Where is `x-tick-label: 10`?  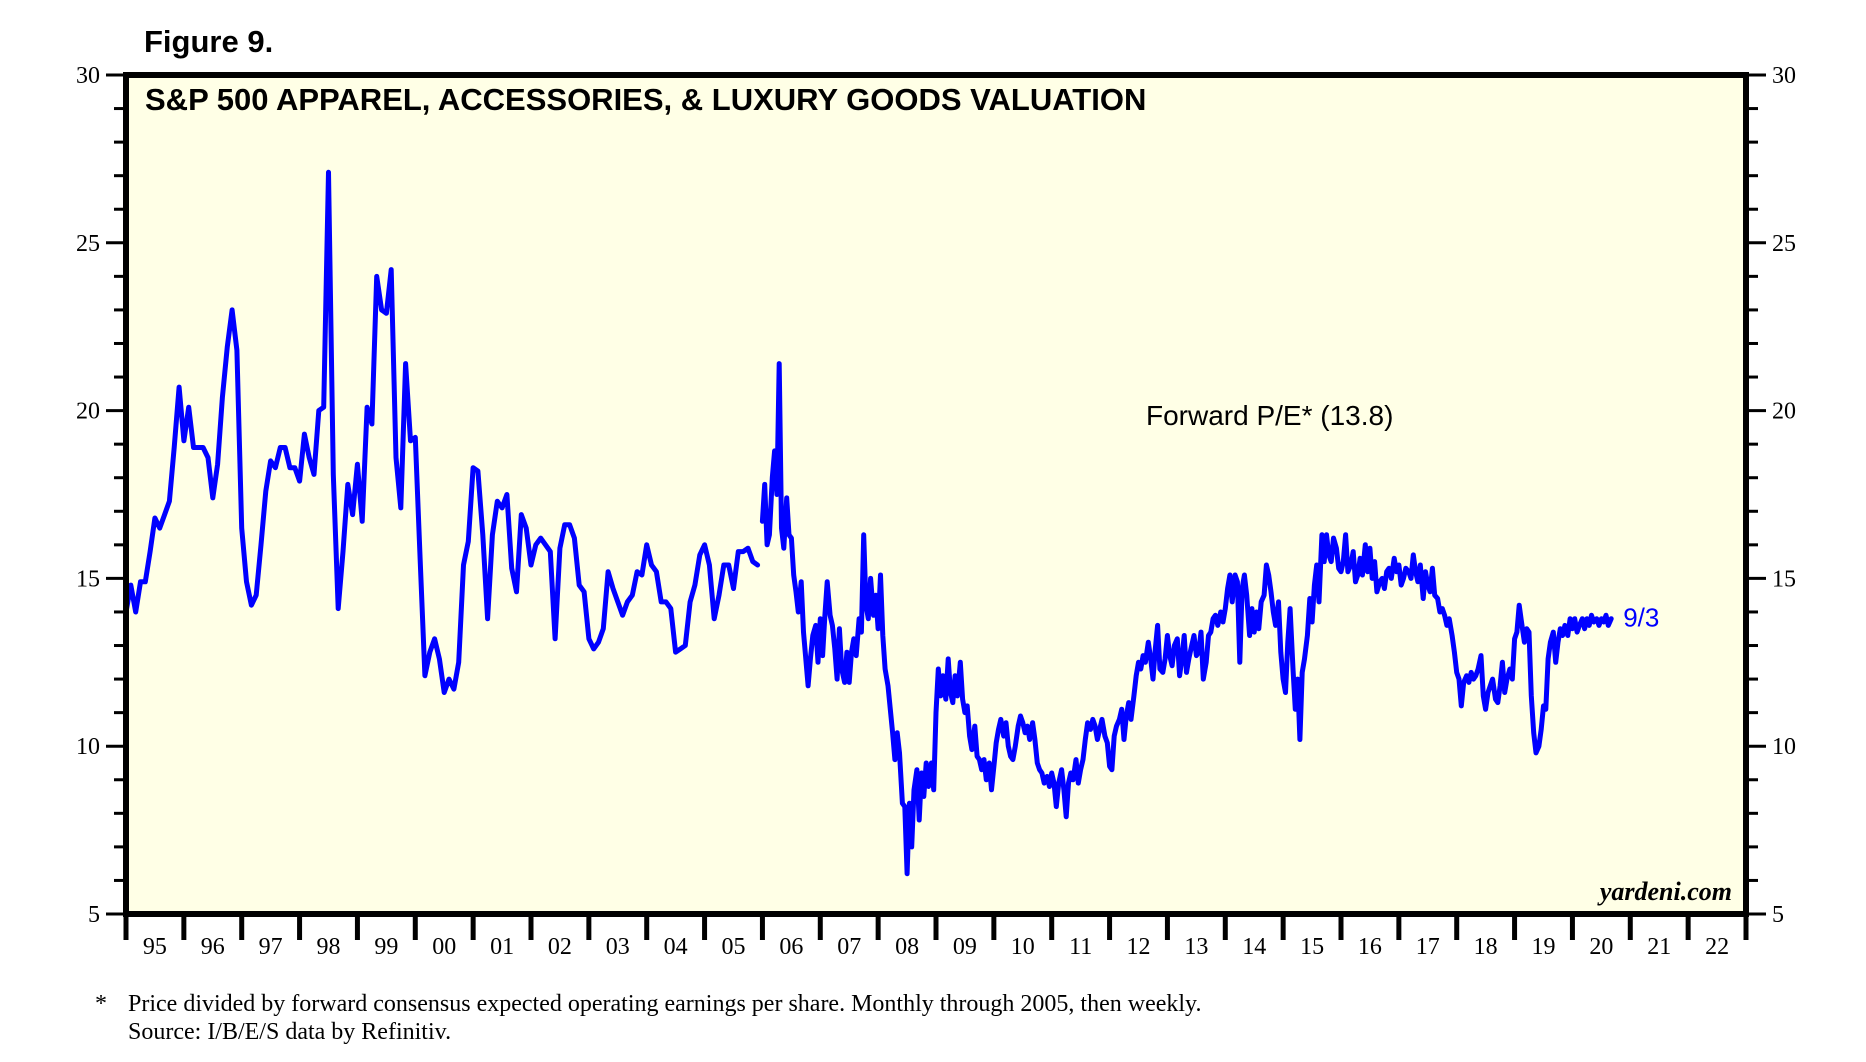
x-tick-label: 10 is located at coordinates (1023, 947).